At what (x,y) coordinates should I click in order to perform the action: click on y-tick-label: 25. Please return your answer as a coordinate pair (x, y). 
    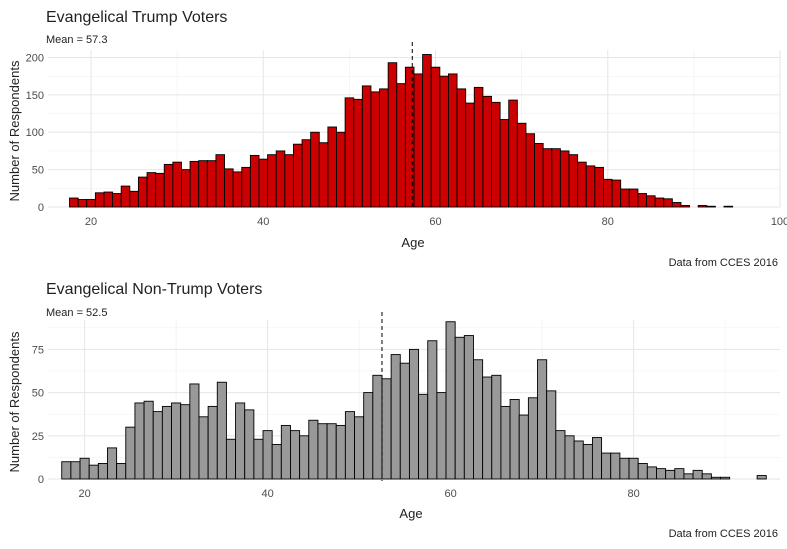
    Looking at the image, I should click on (38, 437).